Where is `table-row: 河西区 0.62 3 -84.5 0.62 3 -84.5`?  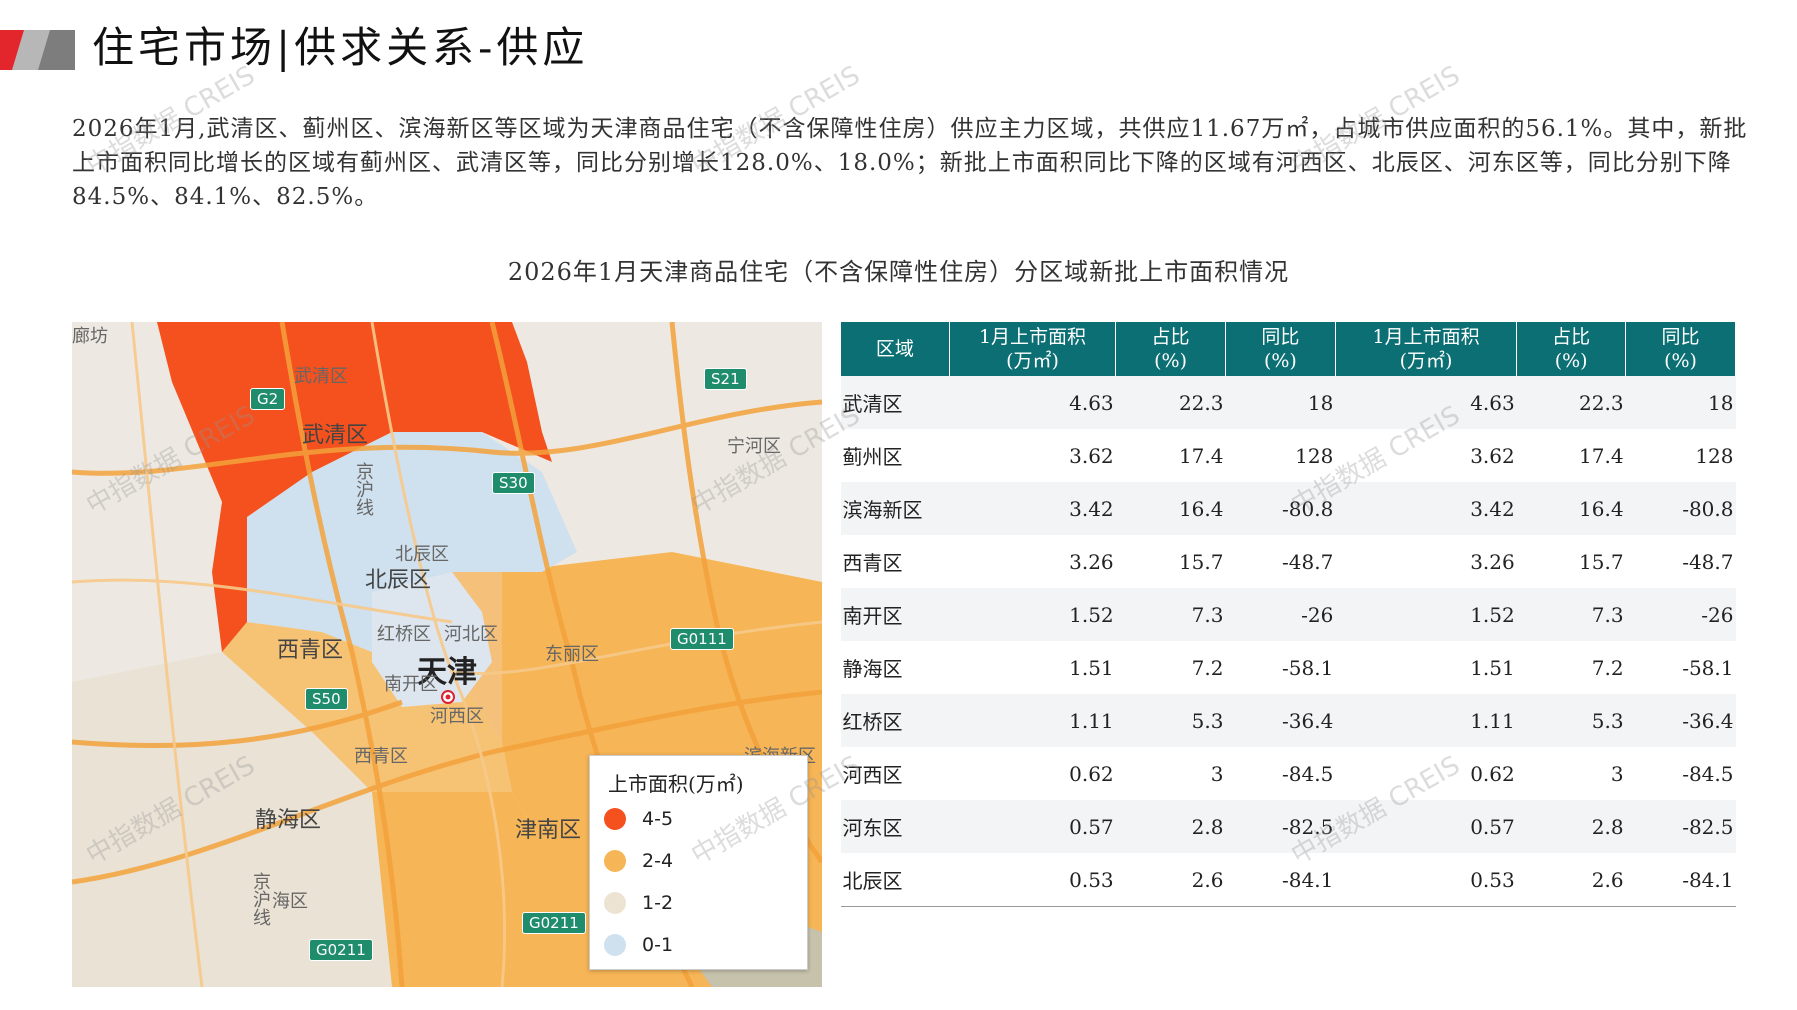 table-row: 河西区 0.62 3 -84.5 0.62 3 -84.5 is located at coordinates (1288, 773).